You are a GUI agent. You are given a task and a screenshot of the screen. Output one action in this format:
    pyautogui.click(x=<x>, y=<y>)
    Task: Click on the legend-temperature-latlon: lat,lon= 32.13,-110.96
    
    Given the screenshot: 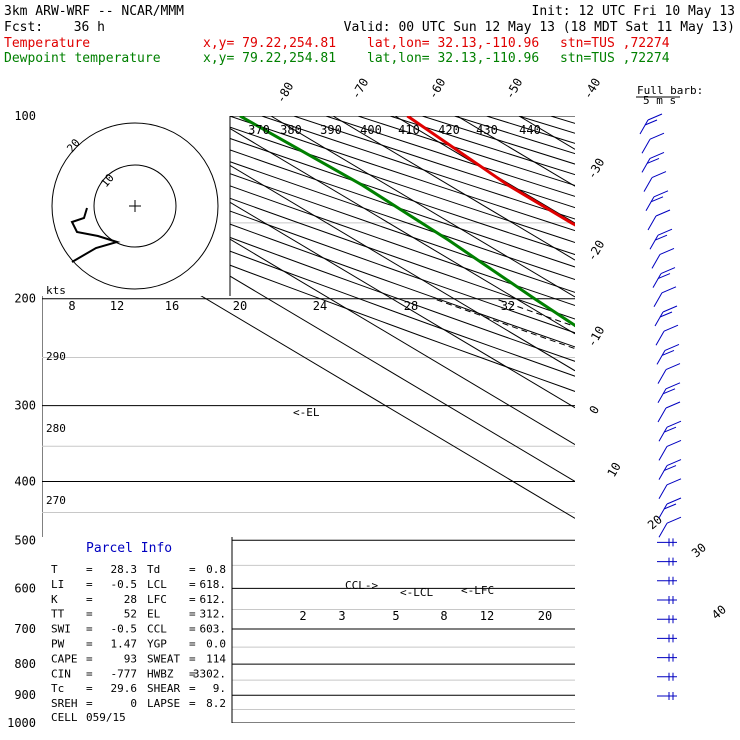 What is the action you would take?
    pyautogui.click(x=453, y=43)
    